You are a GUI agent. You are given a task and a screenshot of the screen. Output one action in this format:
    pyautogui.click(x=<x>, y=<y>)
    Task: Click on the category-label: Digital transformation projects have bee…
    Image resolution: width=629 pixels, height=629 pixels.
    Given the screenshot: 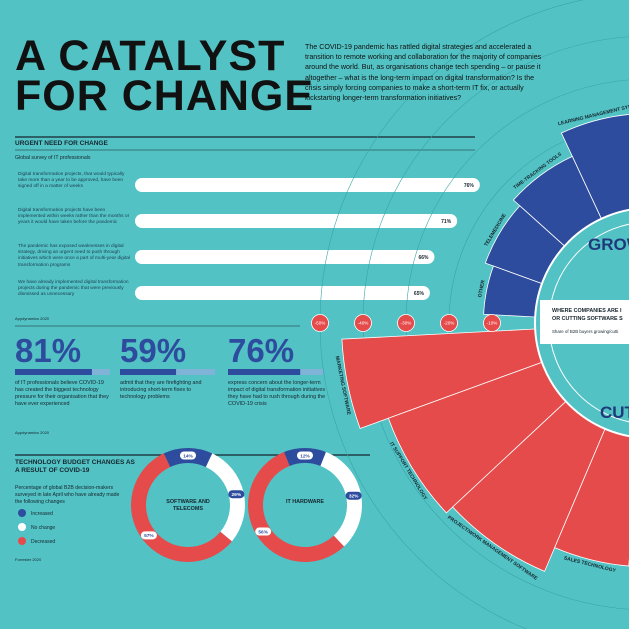 What is the action you would take?
    pyautogui.click(x=74, y=217)
    